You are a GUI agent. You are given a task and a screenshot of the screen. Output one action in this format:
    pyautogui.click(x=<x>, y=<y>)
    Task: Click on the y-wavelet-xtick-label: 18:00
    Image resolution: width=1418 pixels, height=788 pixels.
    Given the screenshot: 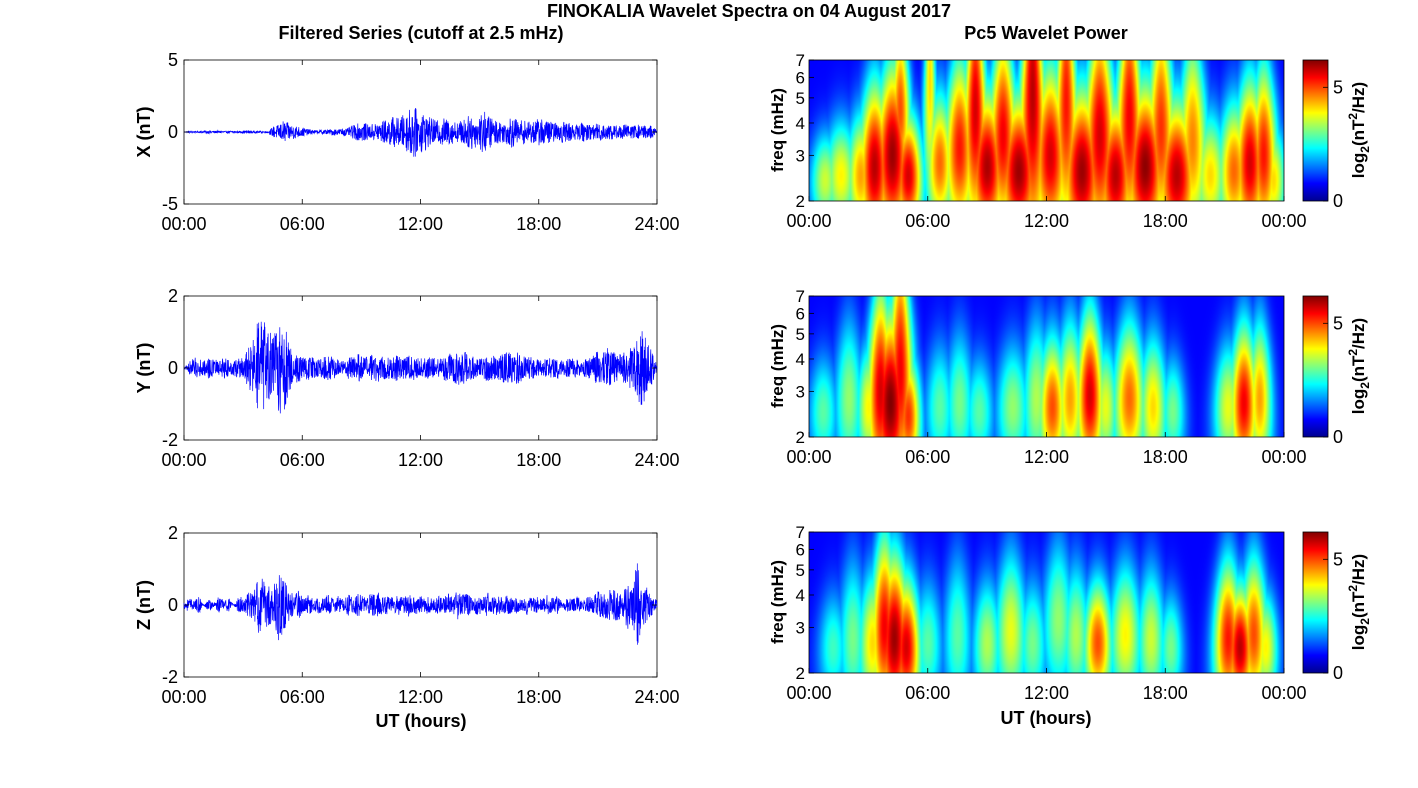 What is the action you would take?
    pyautogui.click(x=1165, y=457)
    